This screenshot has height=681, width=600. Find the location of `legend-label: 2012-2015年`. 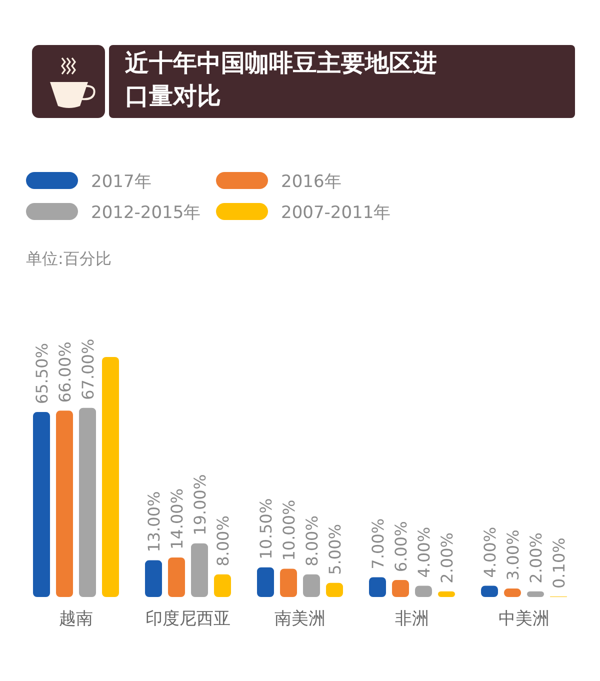

legend-label: 2012-2015年 is located at coordinates (146, 213).